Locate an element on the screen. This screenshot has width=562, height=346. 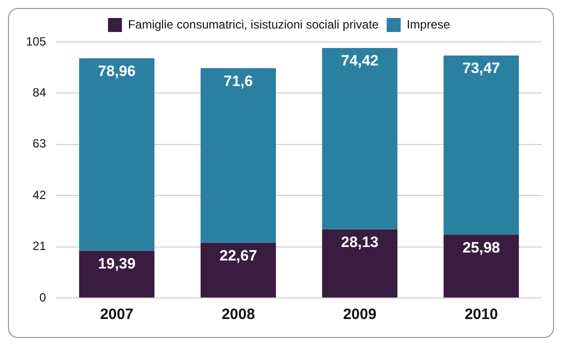
data-label: 22,67 is located at coordinates (238, 255).